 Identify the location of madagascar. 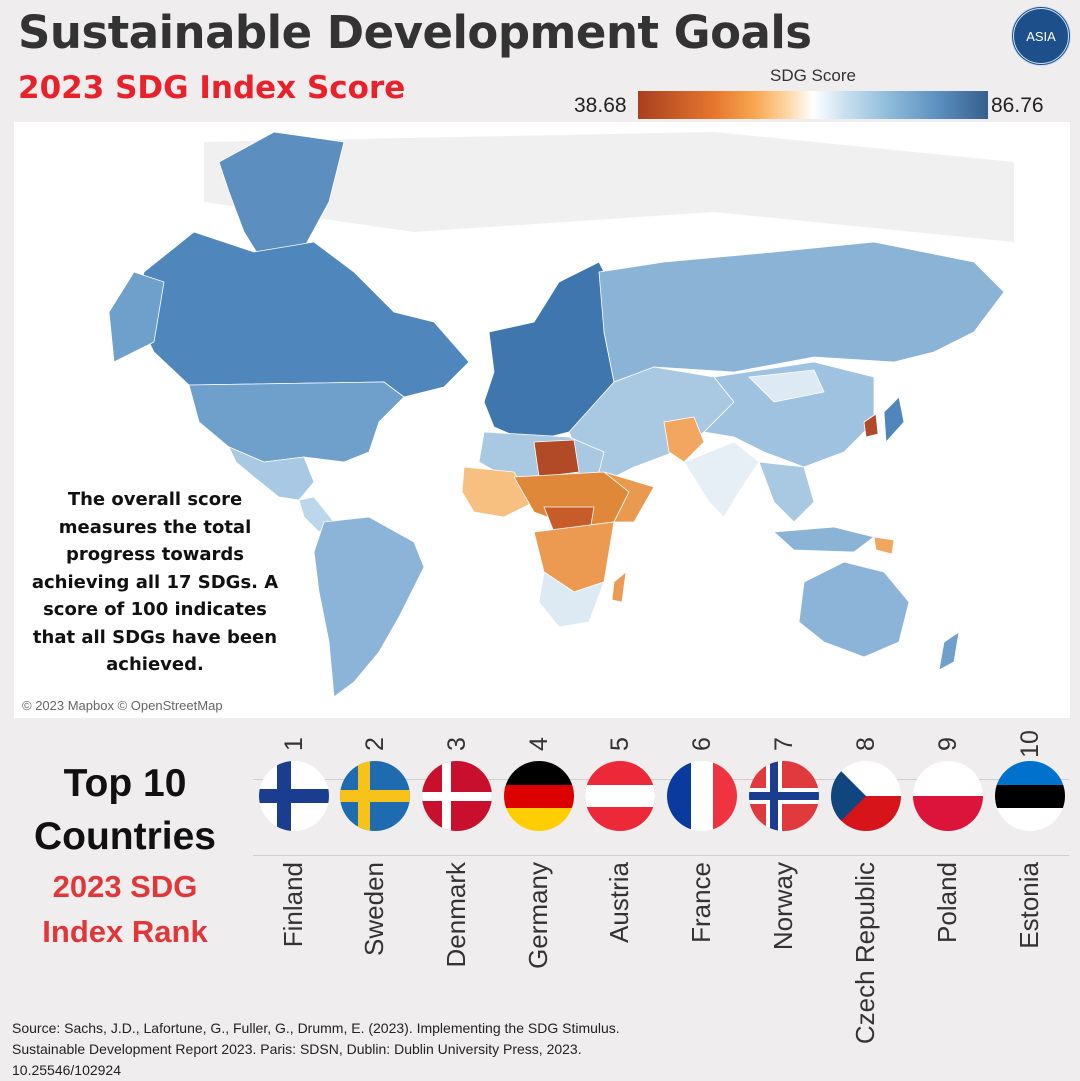
(619, 587).